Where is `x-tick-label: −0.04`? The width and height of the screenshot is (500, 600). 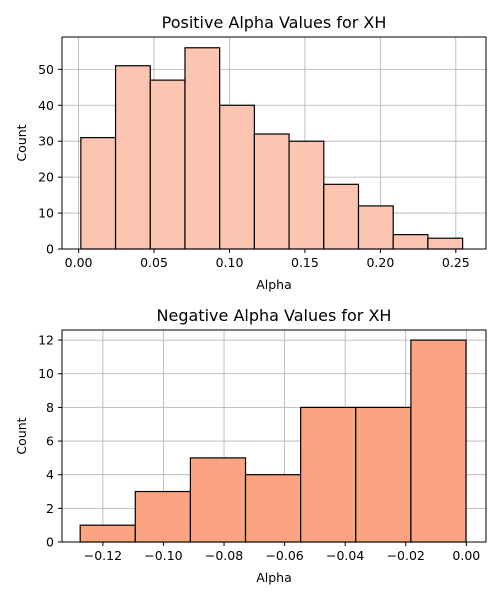
x-tick-label: −0.04 is located at coordinates (345, 555).